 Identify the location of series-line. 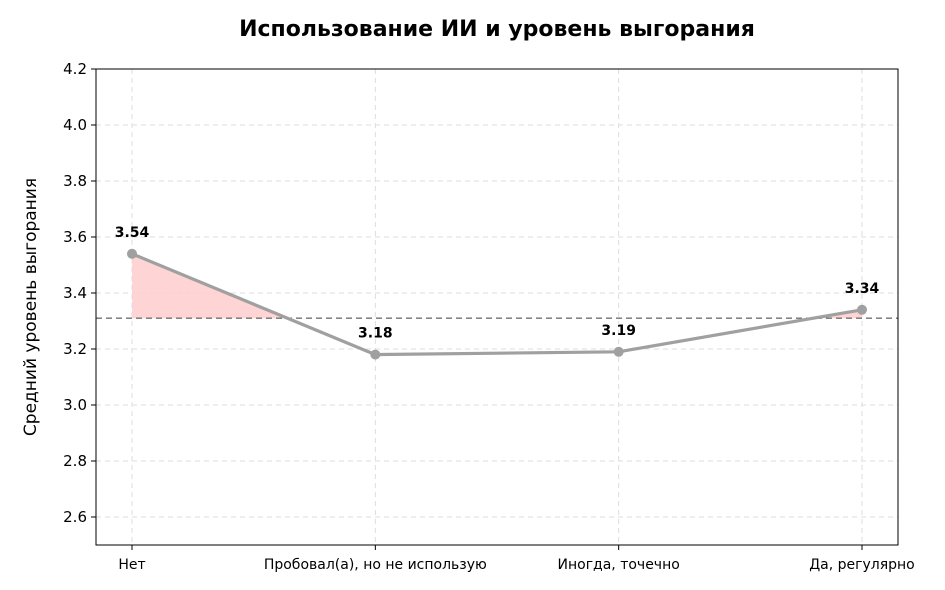
(497, 304).